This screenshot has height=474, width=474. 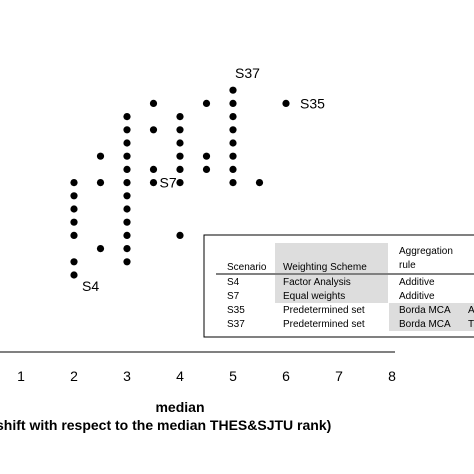 I want to click on table-cell: Factor Analysis, so click(x=317, y=282).